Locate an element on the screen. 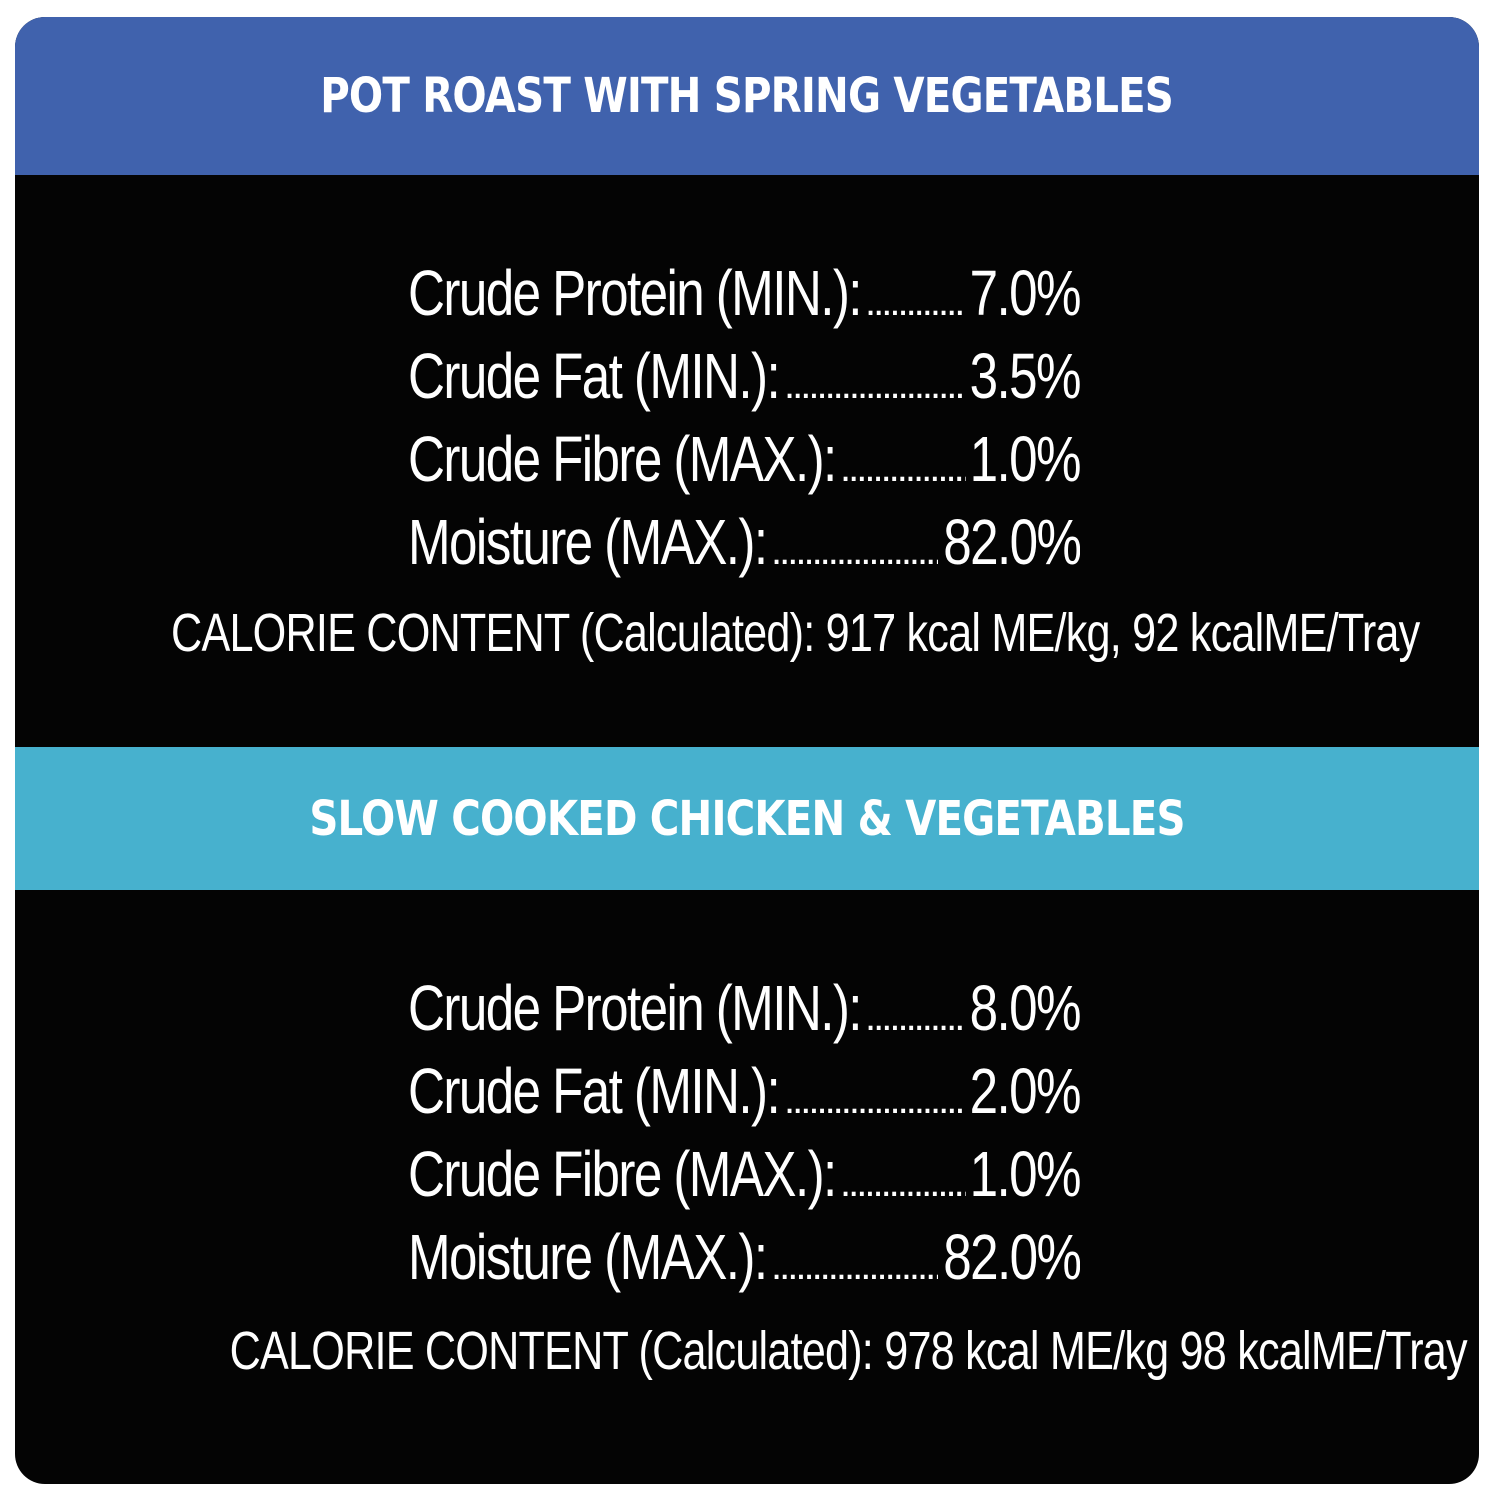 The image size is (1500, 1500). nutrient-value: 7.0% is located at coordinates (1024, 292).